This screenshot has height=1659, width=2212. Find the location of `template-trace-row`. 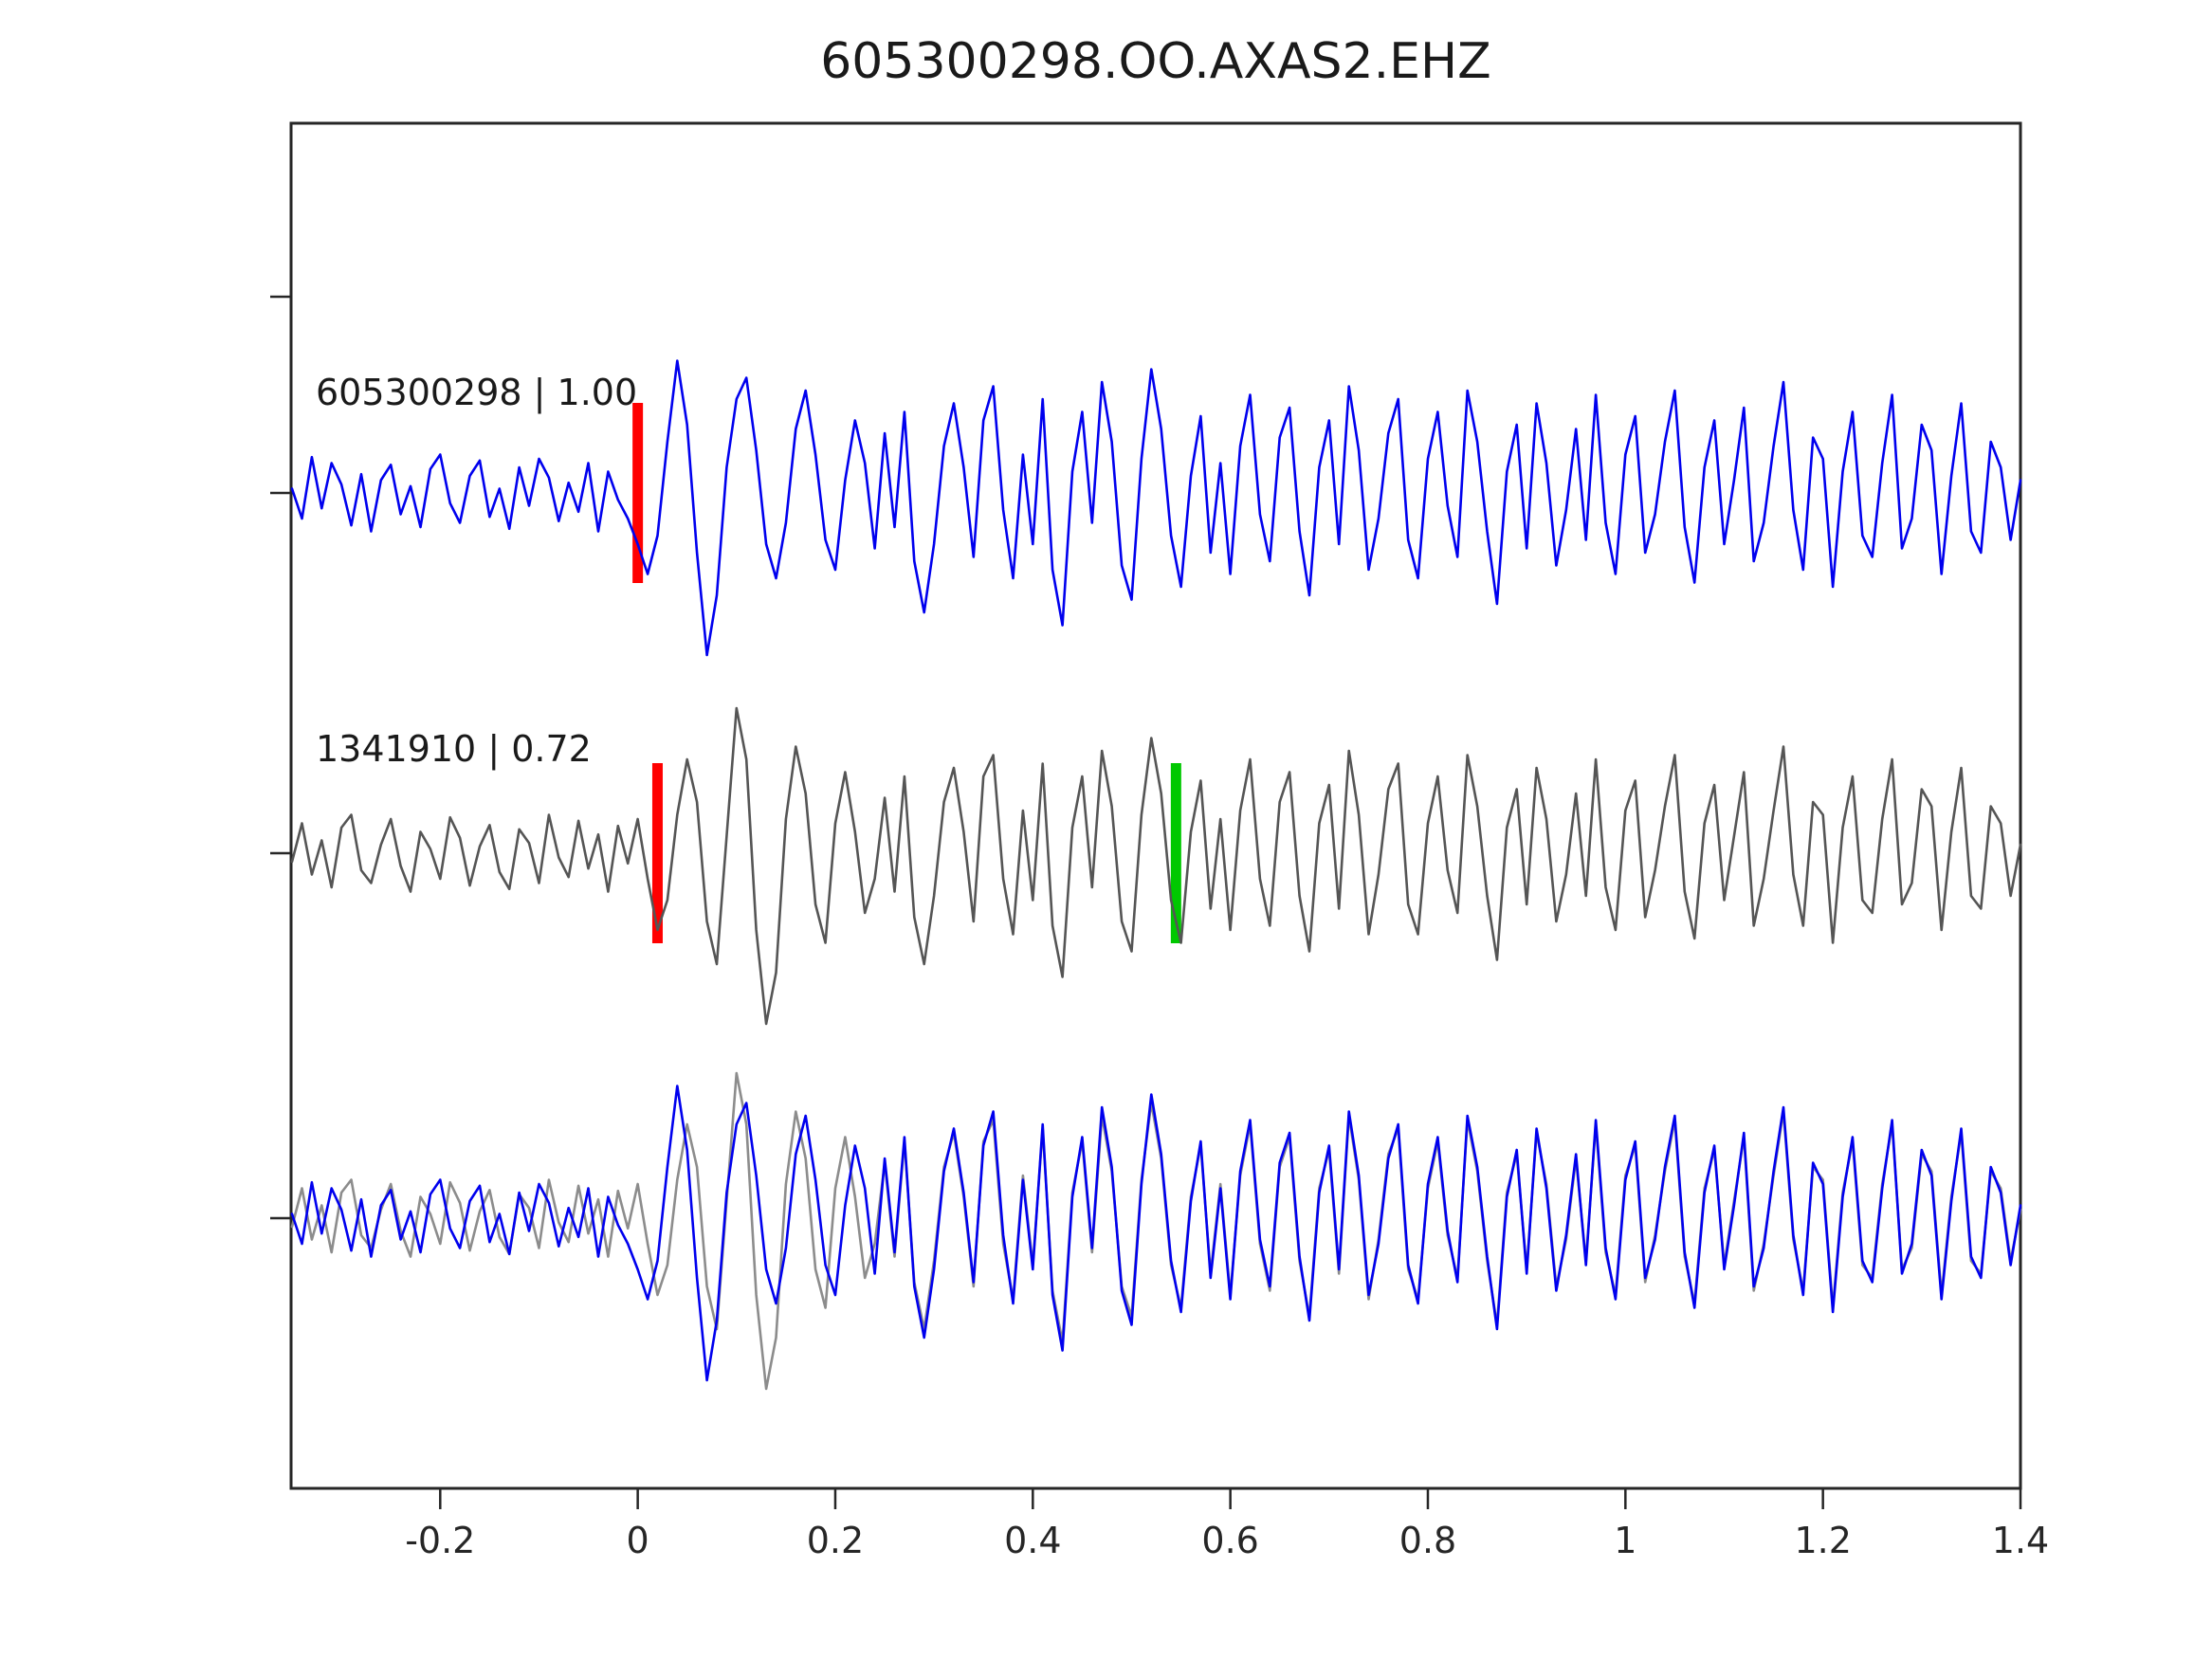

template-trace-row is located at coordinates (1156, 508).